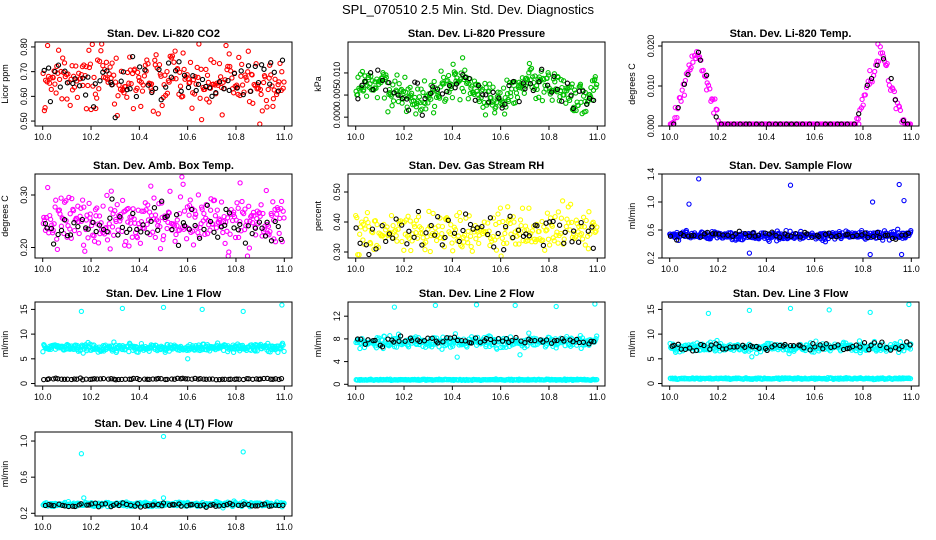 Image resolution: width=936 pixels, height=540 pixels. What do you see at coordinates (284, 527) in the screenshot?
I see `x-tick-label: 11.0` at bounding box center [284, 527].